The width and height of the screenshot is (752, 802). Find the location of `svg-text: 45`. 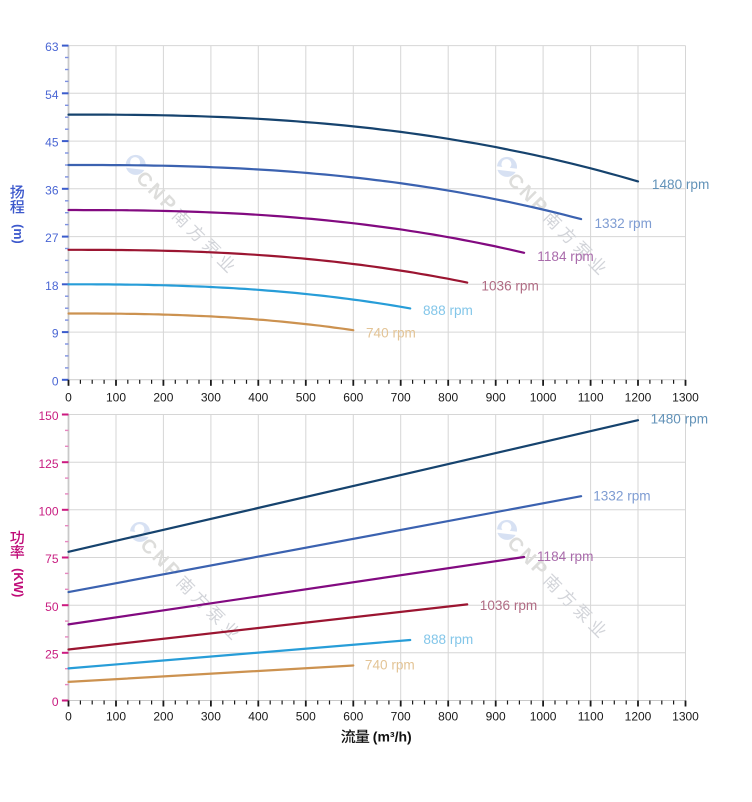

svg-text: 45 is located at coordinates (52, 143).